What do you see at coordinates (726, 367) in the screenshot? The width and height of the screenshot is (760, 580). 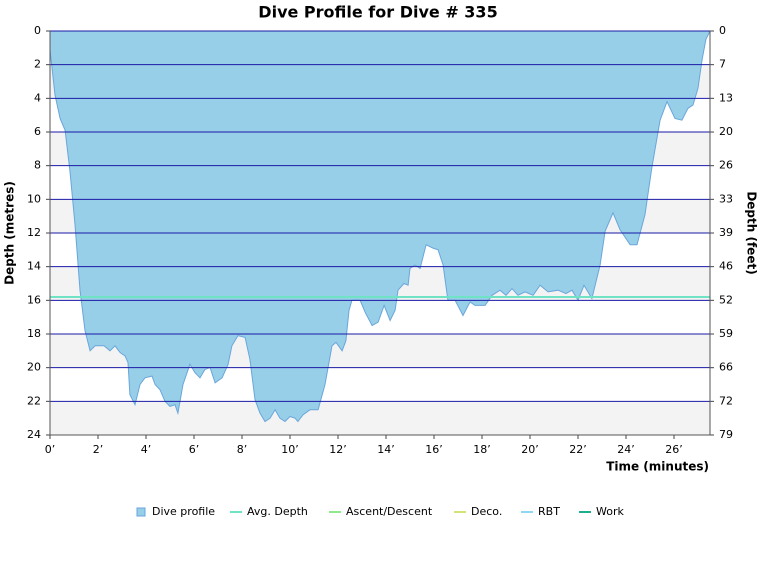 I see `y2-tick-label: 66` at bounding box center [726, 367].